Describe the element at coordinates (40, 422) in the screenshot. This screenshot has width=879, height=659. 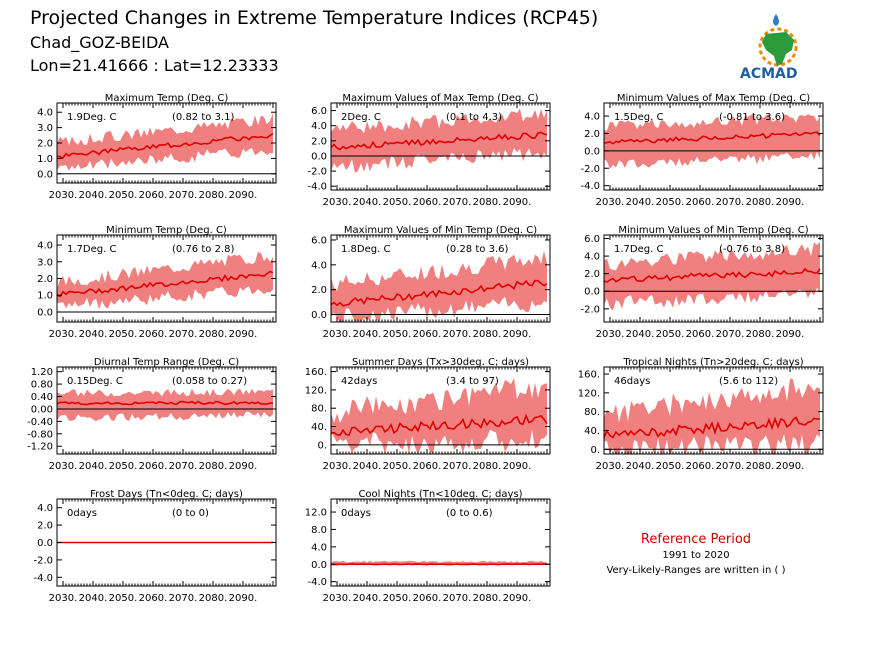
I see `y-tick-label: -0.40` at that location.